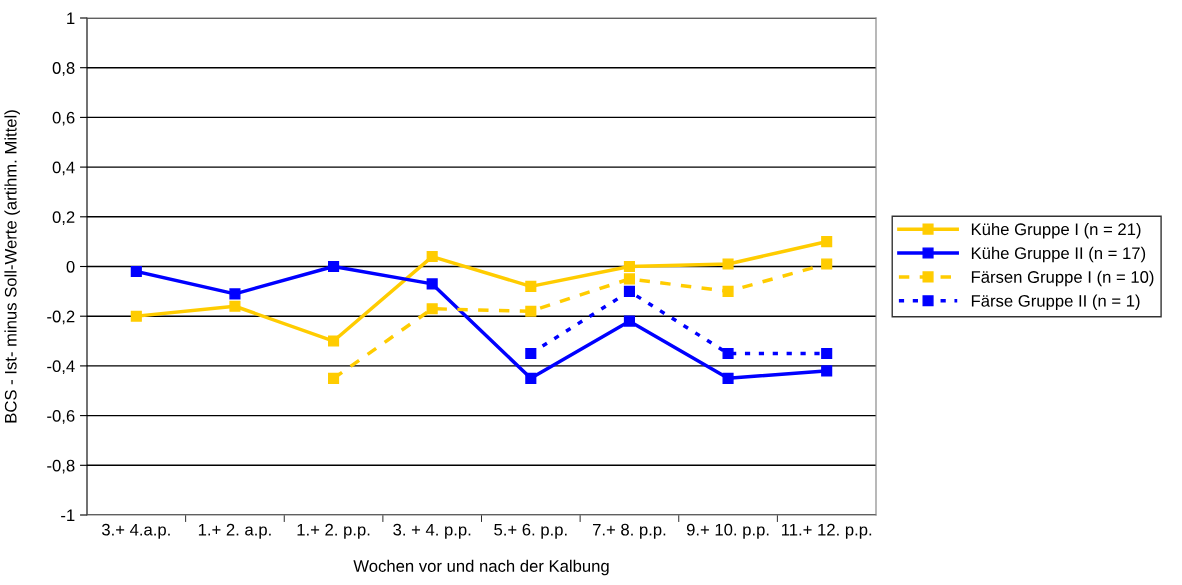 Image resolution: width=1182 pixels, height=585 pixels. Describe the element at coordinates (61, 317) in the screenshot. I see `y-tick-label: -0,2` at that location.